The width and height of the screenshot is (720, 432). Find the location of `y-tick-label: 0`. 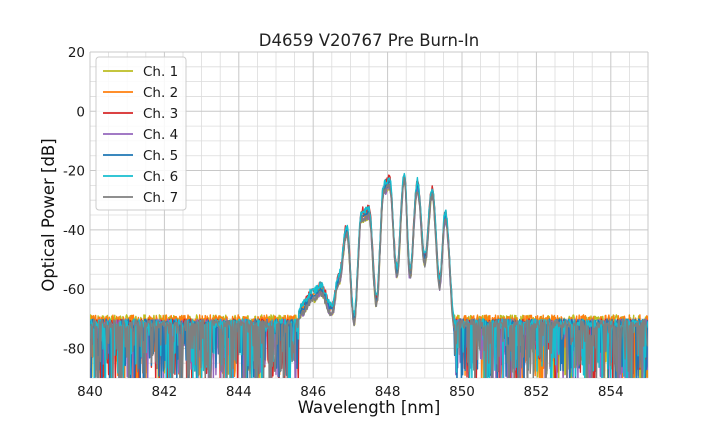

y-tick-label: 0 is located at coordinates (80, 112).